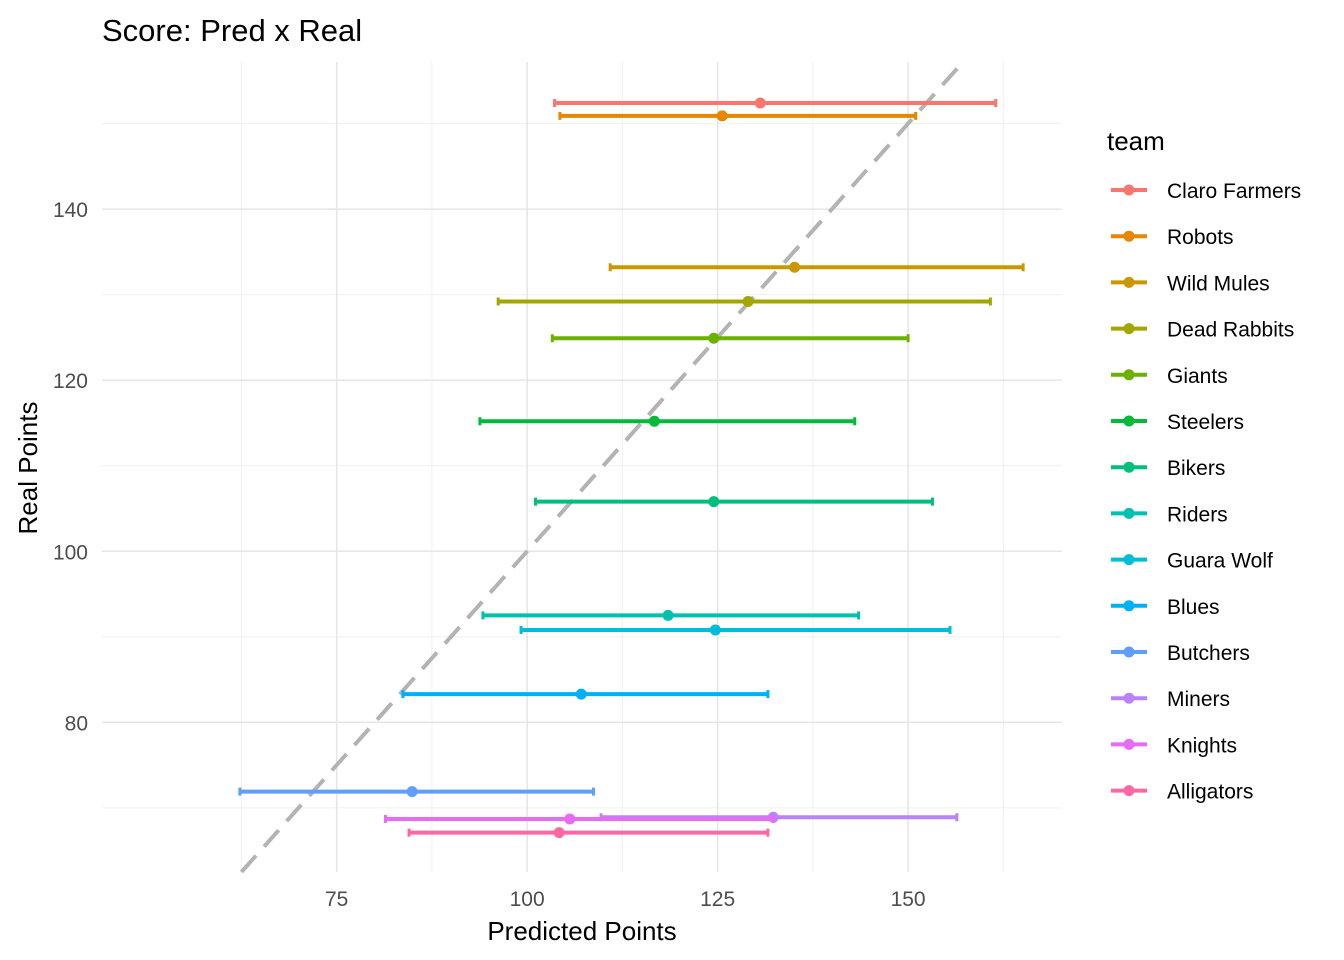 This screenshot has width=1344, height=960. I want to click on x-tick-label: 100, so click(527, 899).